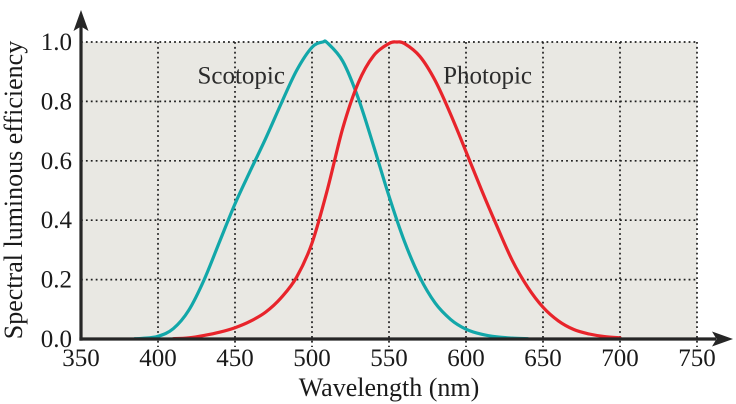 The width and height of the screenshot is (736, 404). I want to click on x-tick-label: 450, so click(235, 358).